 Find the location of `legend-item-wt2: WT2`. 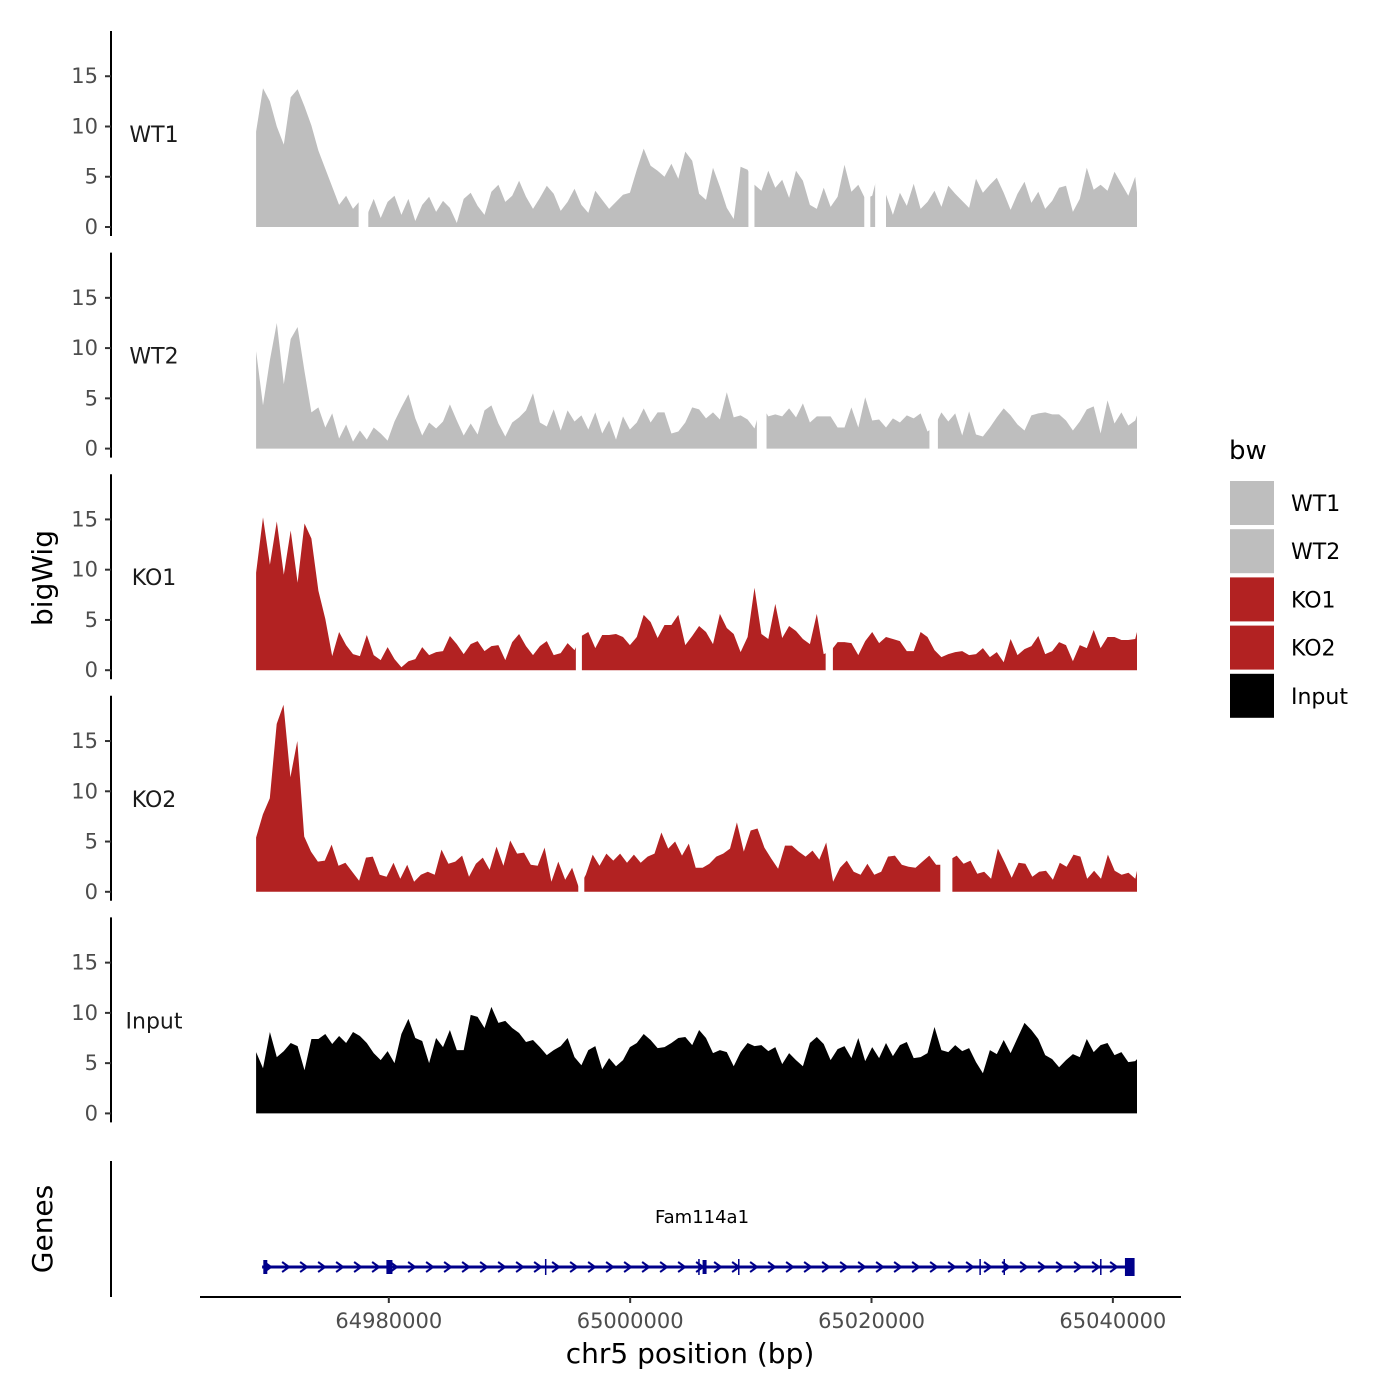

legend-item-wt2: WT2 is located at coordinates (1285, 551).